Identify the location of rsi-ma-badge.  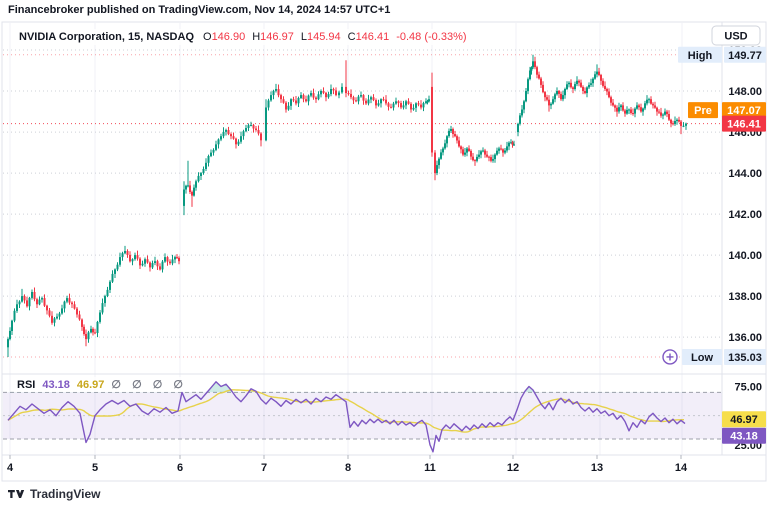
(744, 419).